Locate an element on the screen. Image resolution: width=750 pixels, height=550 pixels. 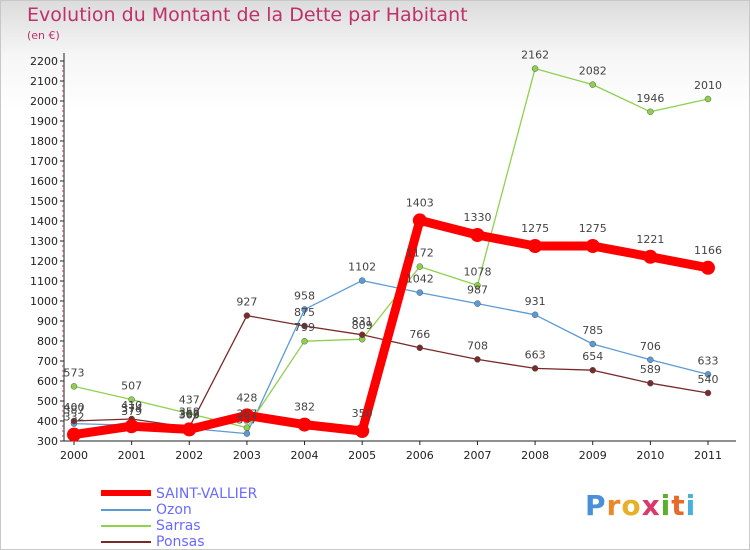
y-tick-label: 700 is located at coordinates (47, 361).